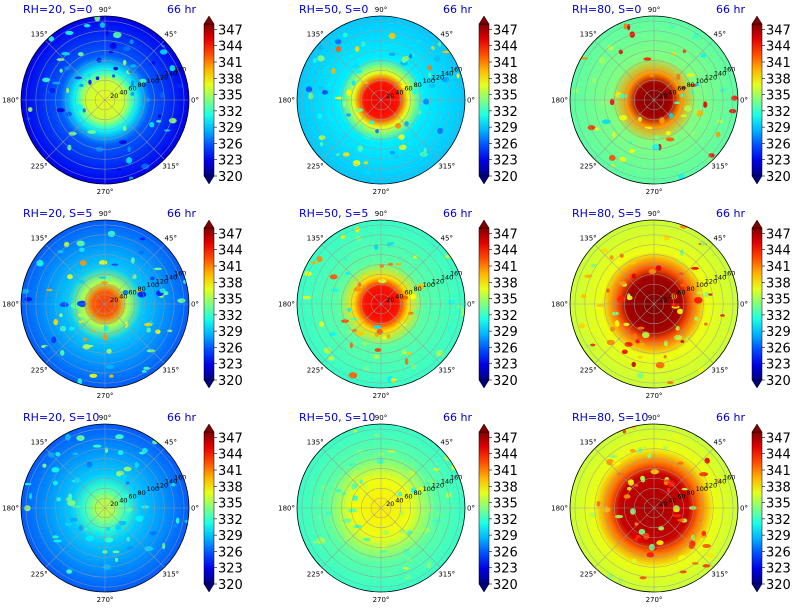 Image resolution: width=793 pixels, height=612 pixels. What do you see at coordinates (105, 508) in the screenshot?
I see `polar-frame` at bounding box center [105, 508].